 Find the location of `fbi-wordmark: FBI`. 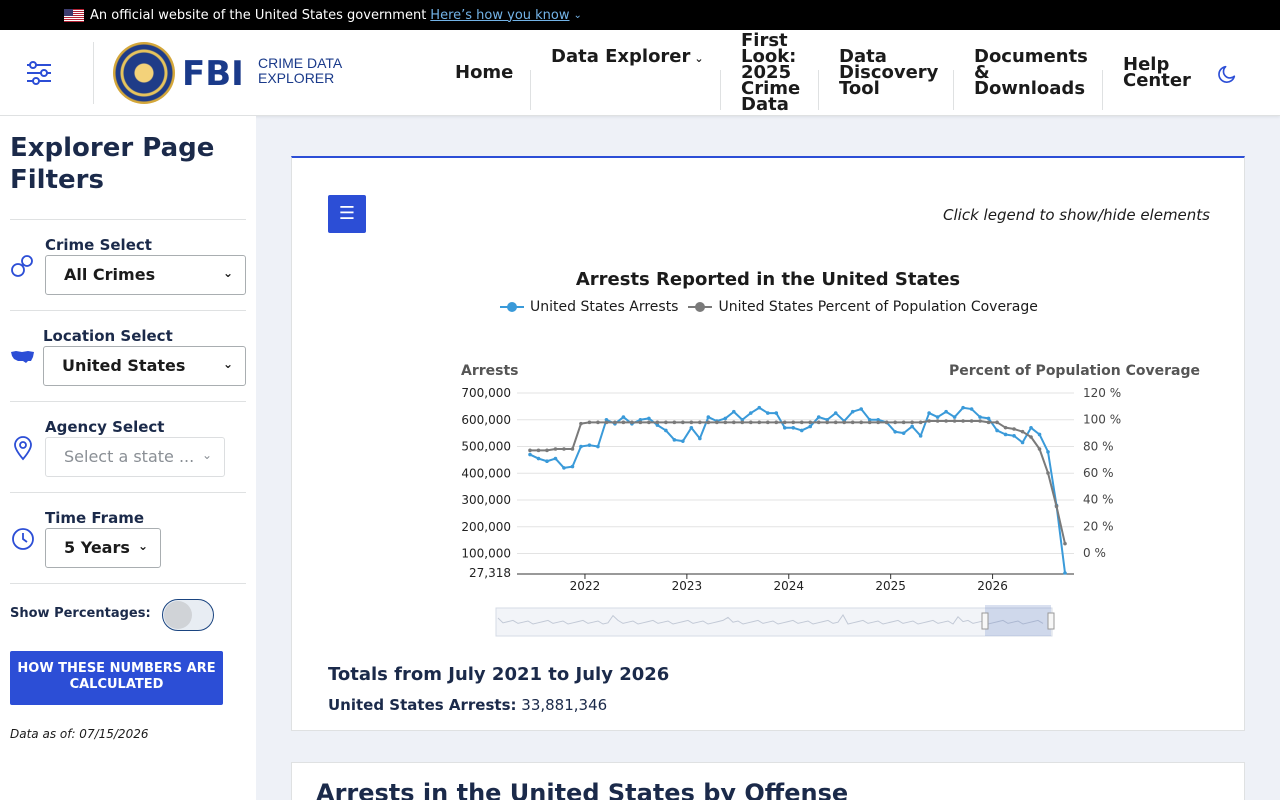

fbi-wordmark: FBI is located at coordinates (213, 74).